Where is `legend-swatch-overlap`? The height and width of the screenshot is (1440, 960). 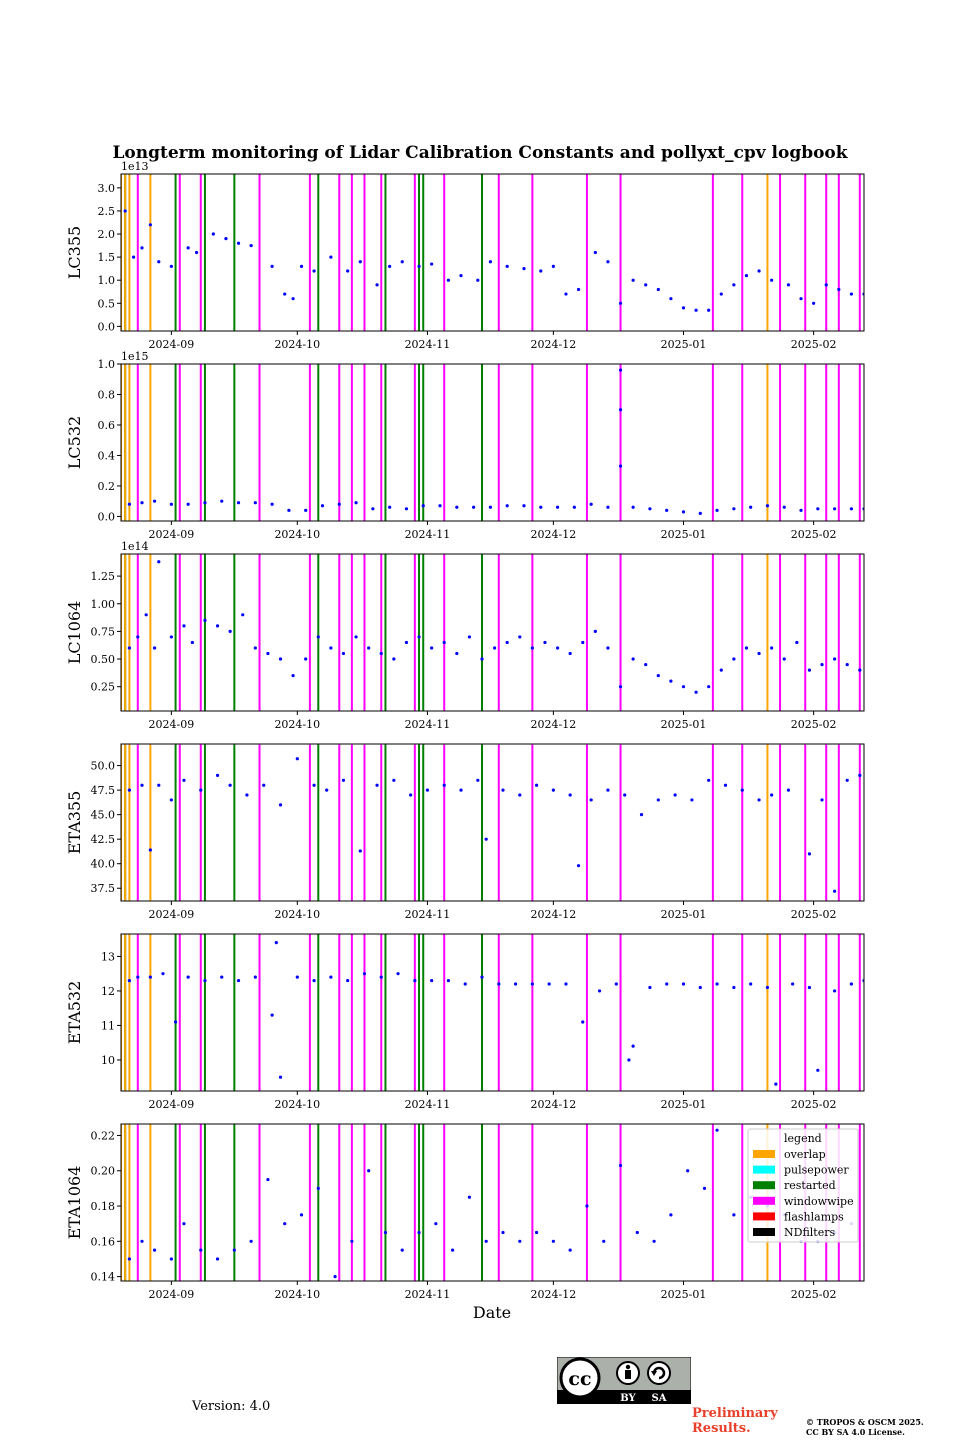 legend-swatch-overlap is located at coordinates (764, 1154).